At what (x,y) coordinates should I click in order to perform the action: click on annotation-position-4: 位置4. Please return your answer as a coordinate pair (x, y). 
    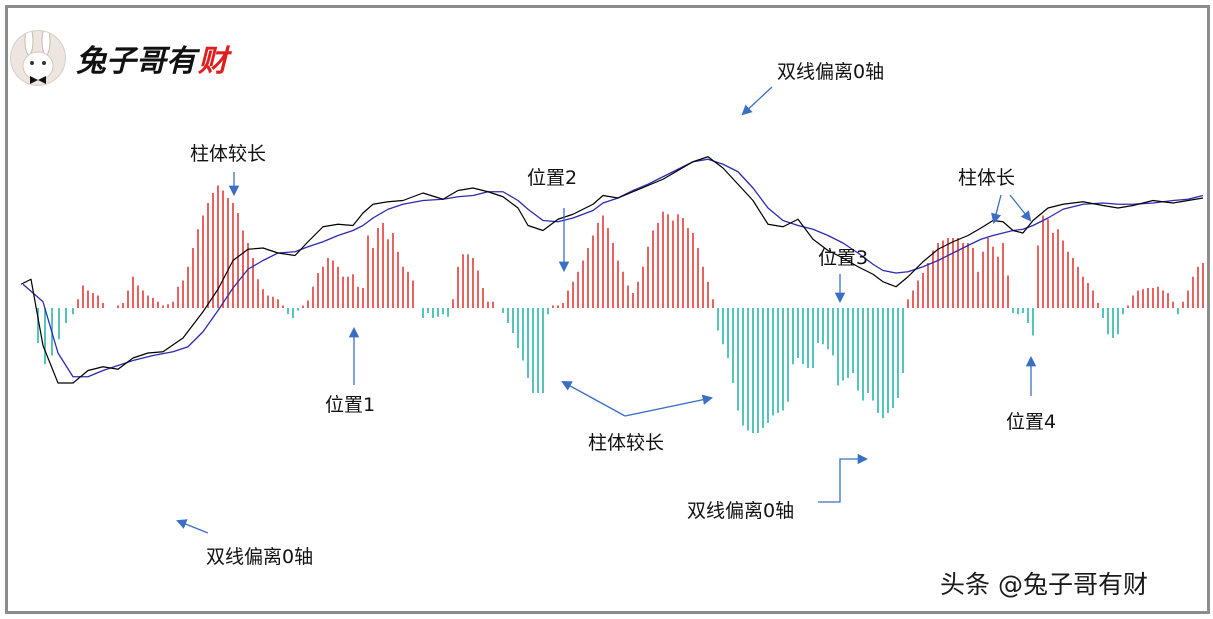
    Looking at the image, I should click on (1031, 422).